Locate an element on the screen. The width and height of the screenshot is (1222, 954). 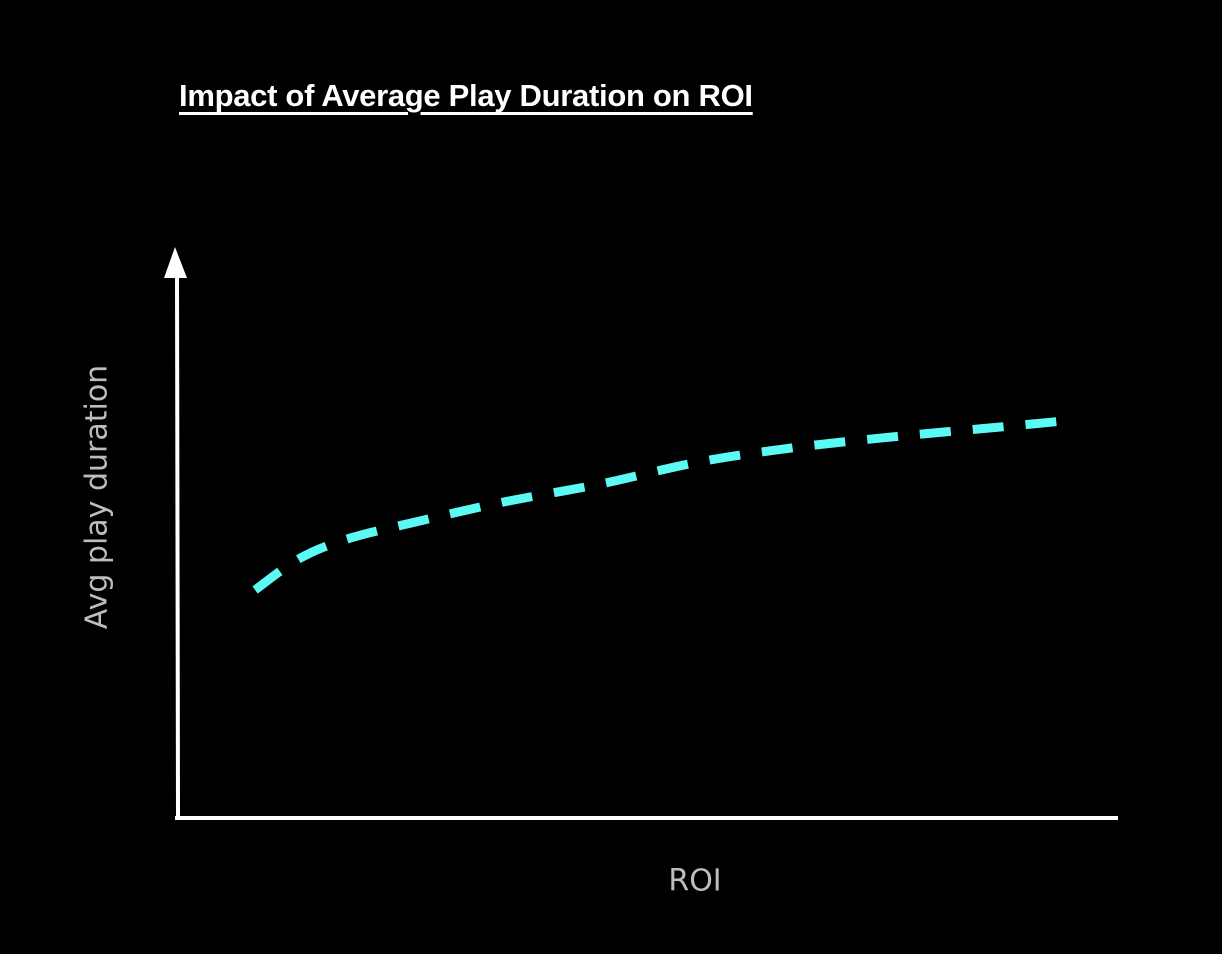
y-axis-line is located at coordinates (177, 545).